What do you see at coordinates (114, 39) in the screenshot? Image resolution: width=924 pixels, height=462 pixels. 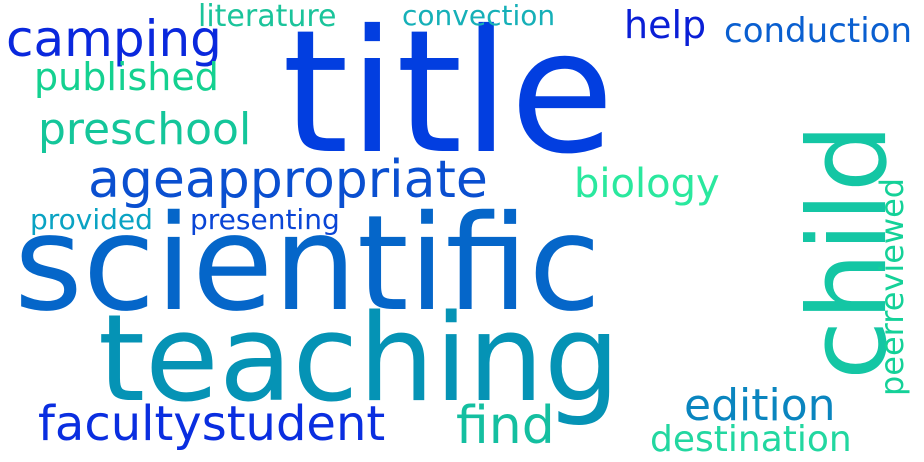 I see `word-camping: camping` at bounding box center [114, 39].